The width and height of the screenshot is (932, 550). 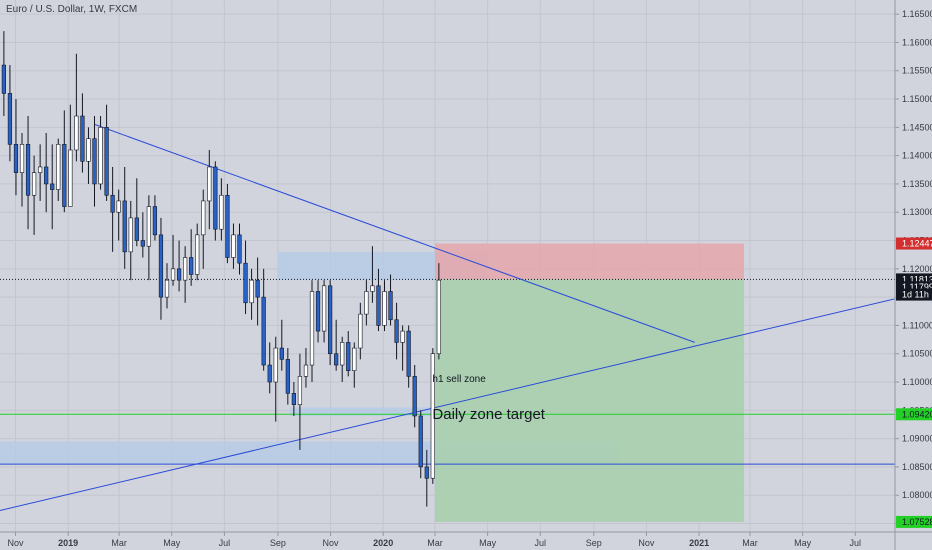 I want to click on price-label: 1.09420, so click(x=917, y=414).